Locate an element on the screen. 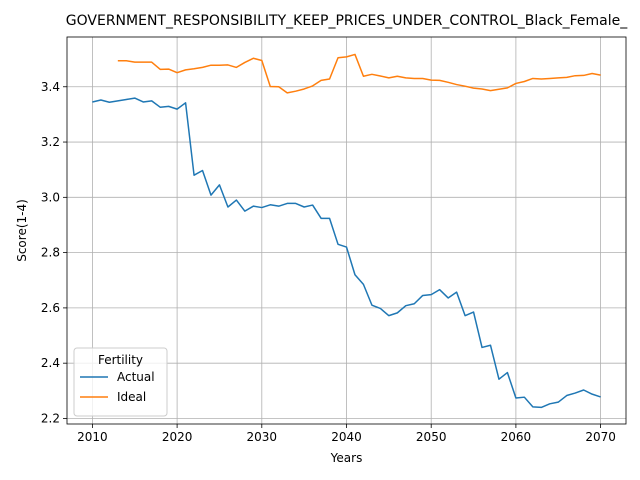 The height and width of the screenshot is (480, 640). series-line-ideal is located at coordinates (359, 73).